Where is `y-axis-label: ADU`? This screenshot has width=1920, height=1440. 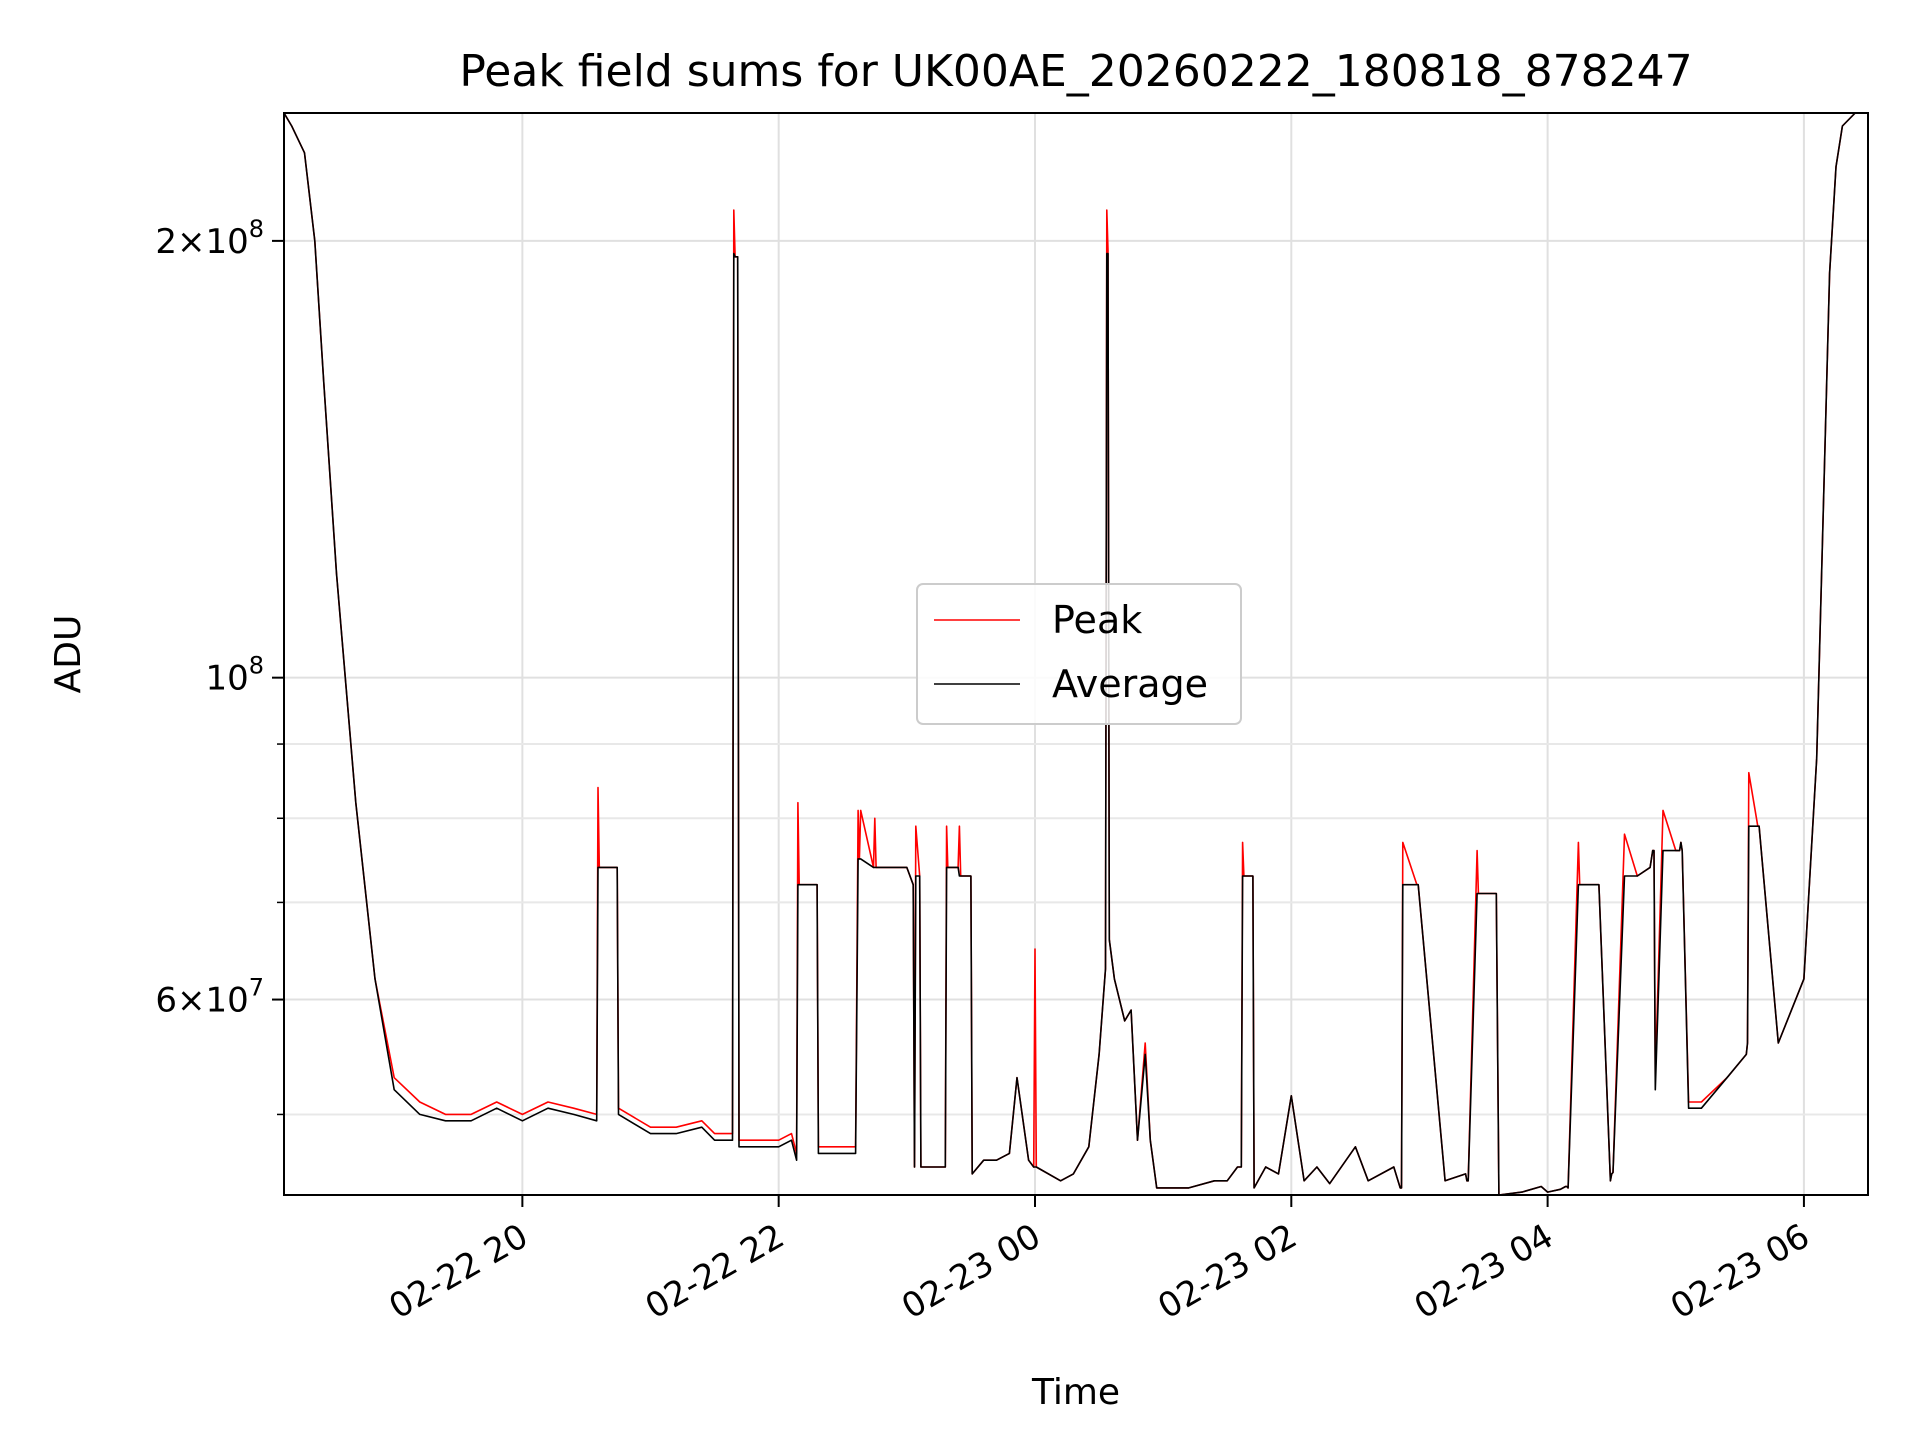
y-axis-label: ADU is located at coordinates (68, 654).